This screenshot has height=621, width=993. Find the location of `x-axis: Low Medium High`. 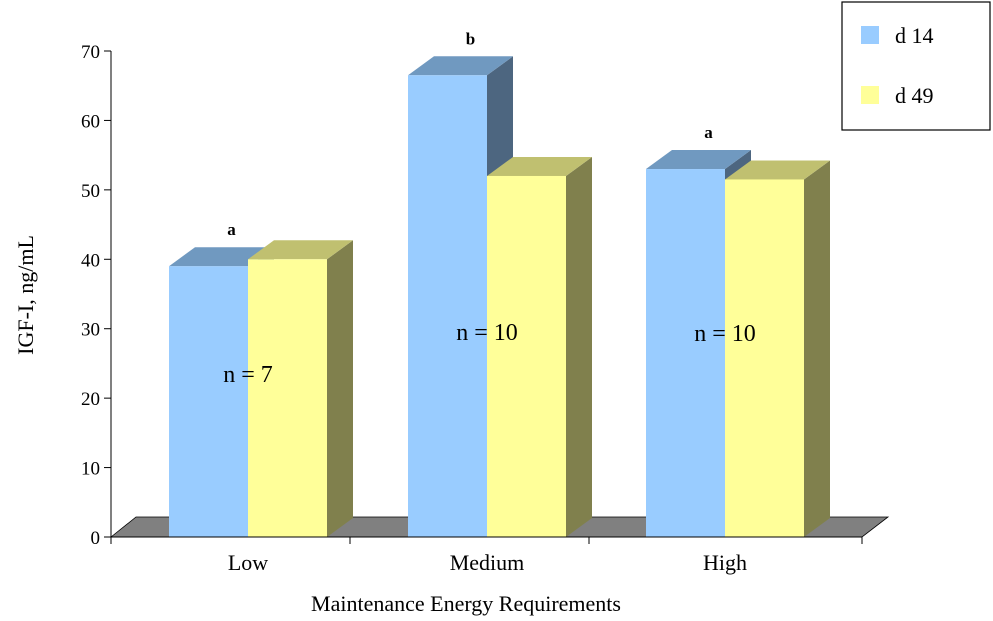

x-axis: Low Medium High is located at coordinates (486, 555).